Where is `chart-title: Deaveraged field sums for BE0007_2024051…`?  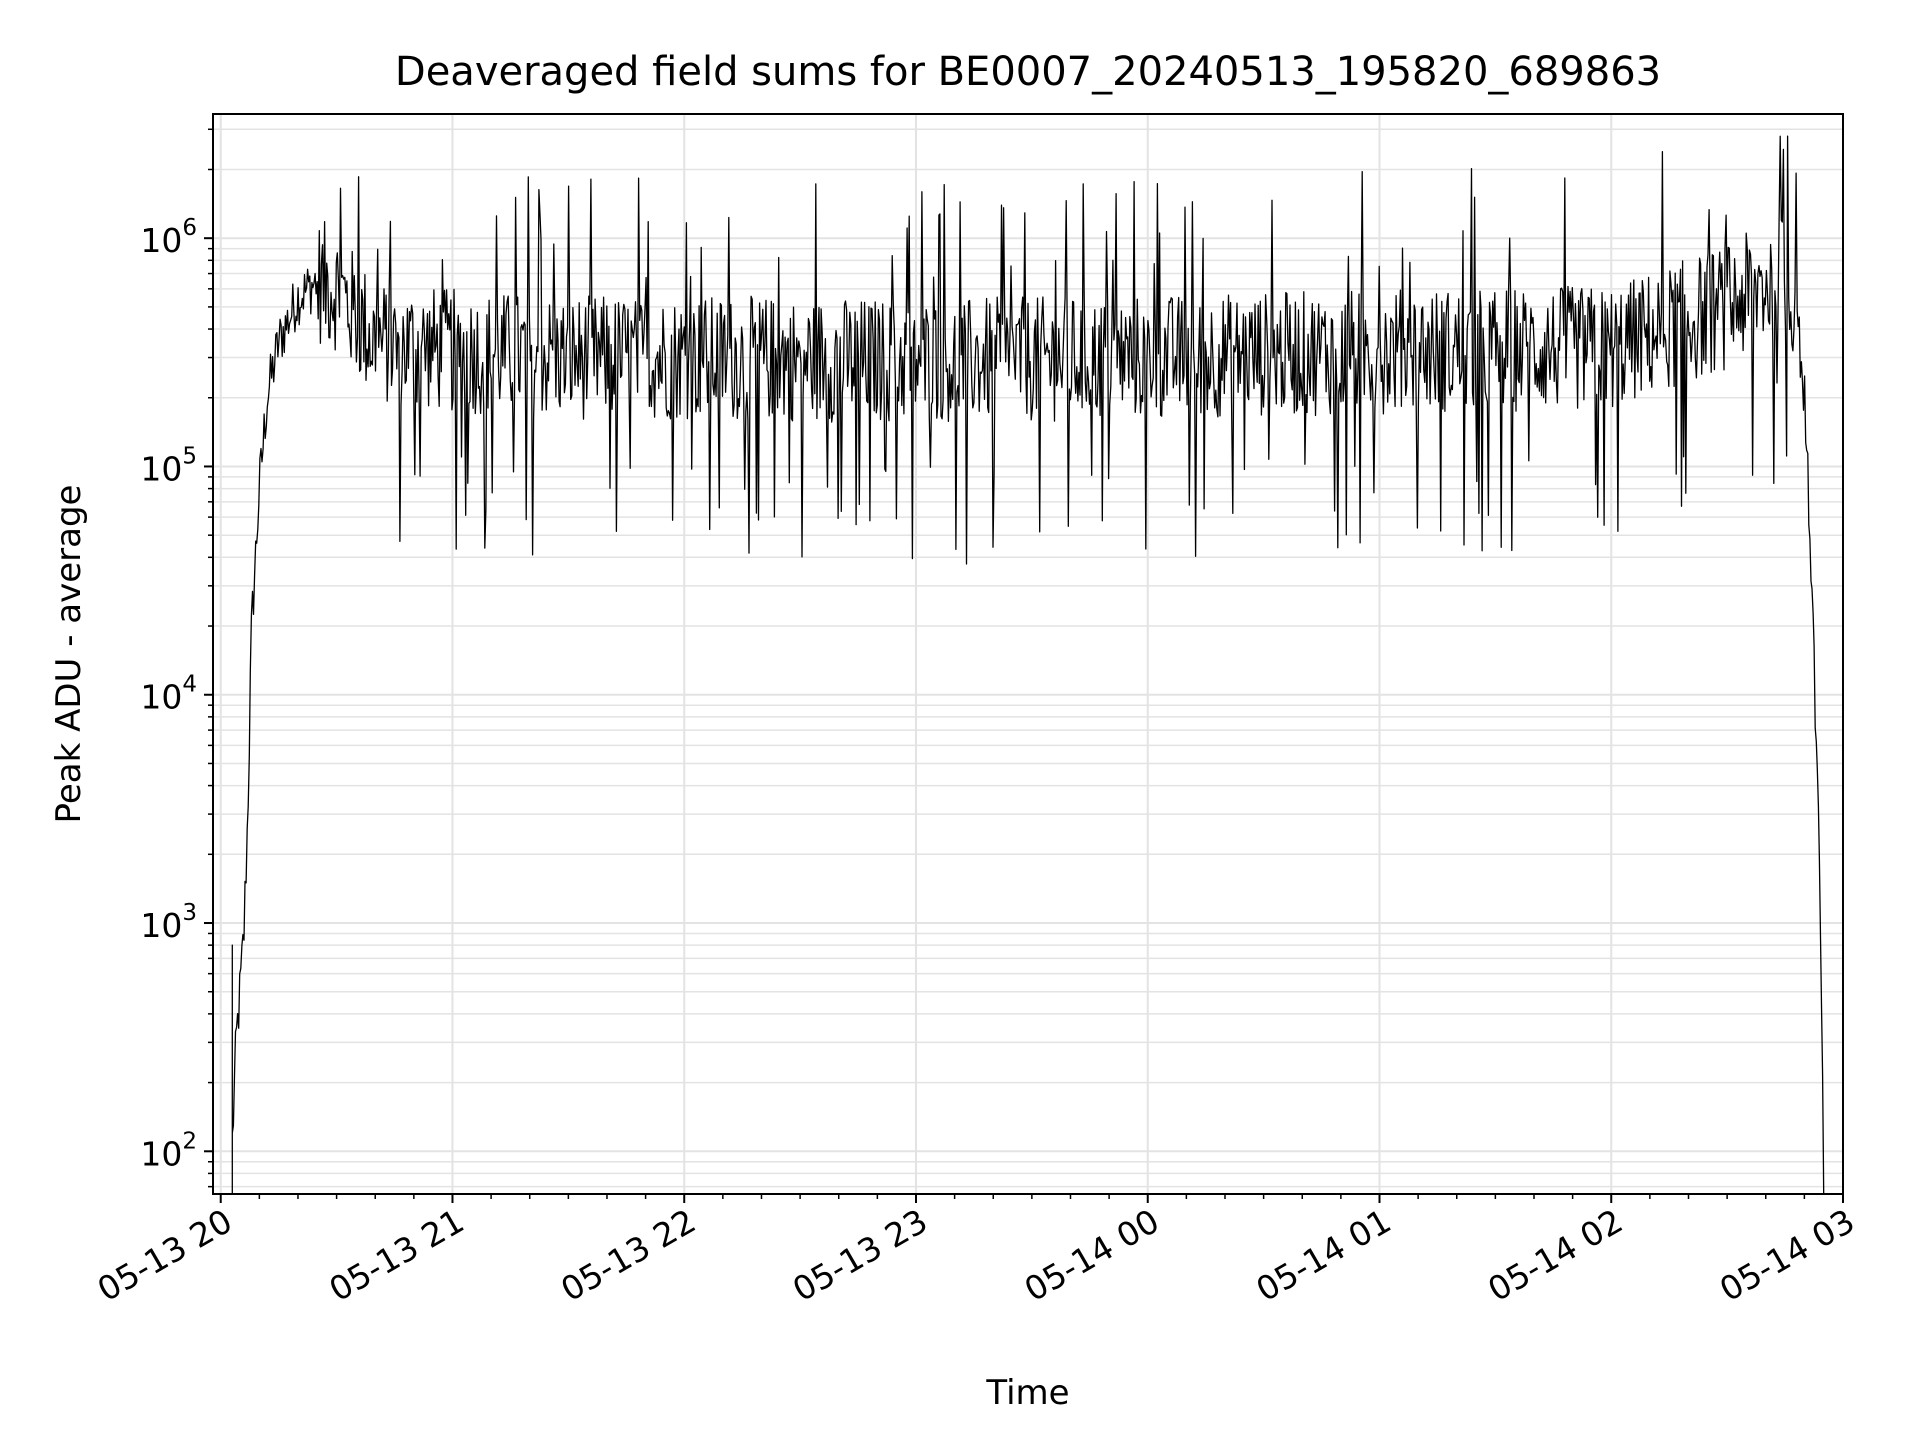
chart-title: Deaveraged field sums for BE0007_2024051… is located at coordinates (1028, 72).